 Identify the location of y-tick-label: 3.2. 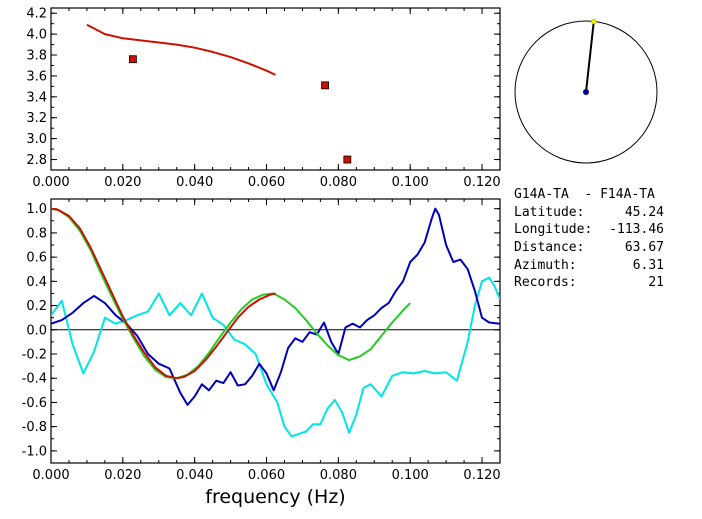
(36, 118).